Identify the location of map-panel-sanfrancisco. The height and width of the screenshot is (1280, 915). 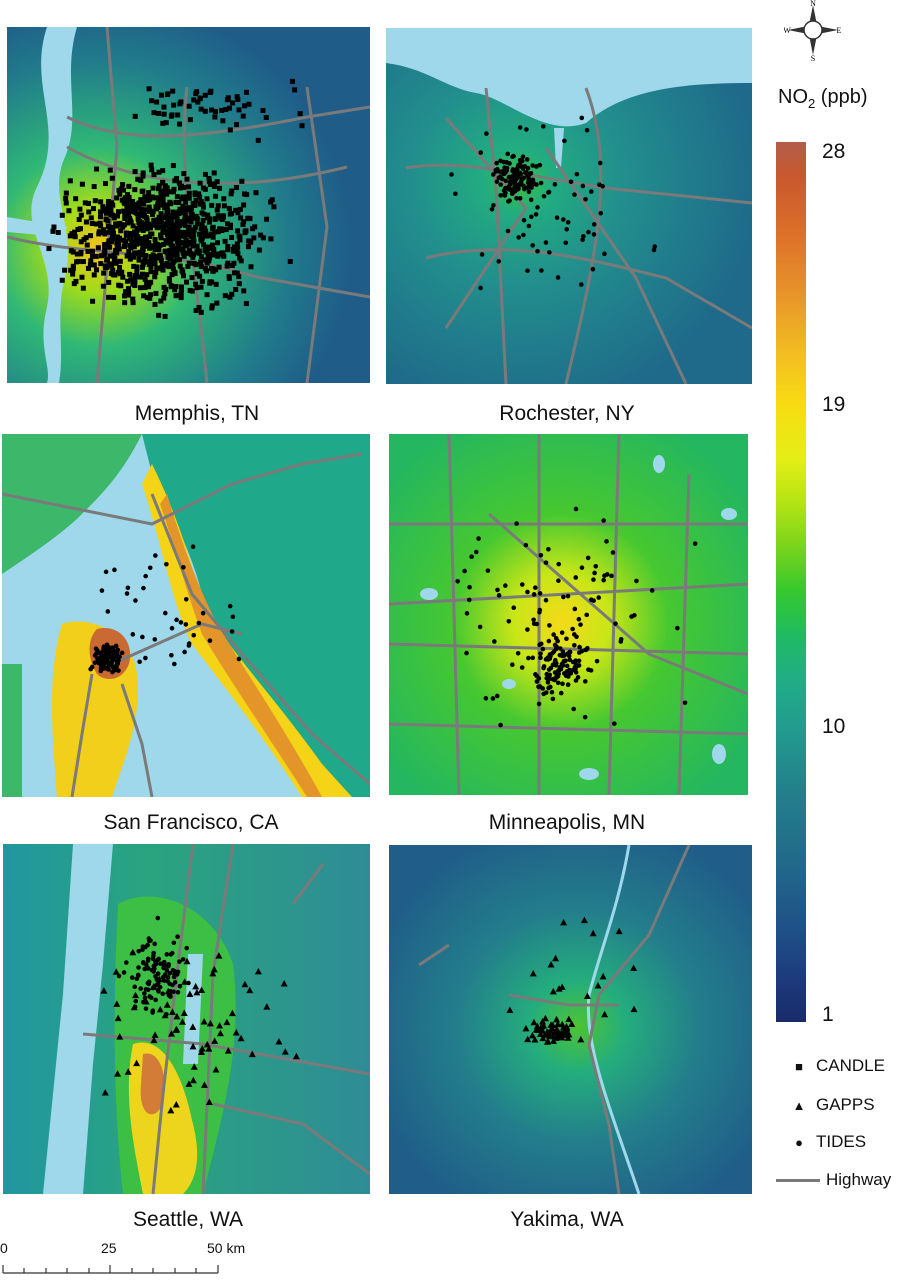
(186, 615).